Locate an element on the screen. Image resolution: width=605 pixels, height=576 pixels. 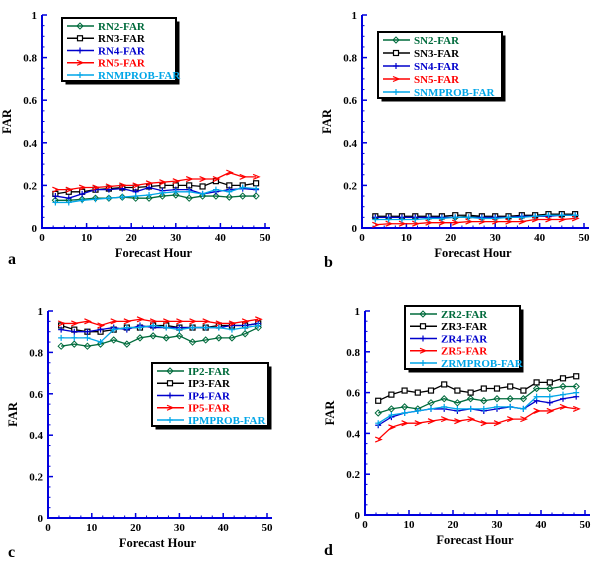
legend-entry-ZR5-FAR: ZR5-FAR is located at coordinates (449, 352).